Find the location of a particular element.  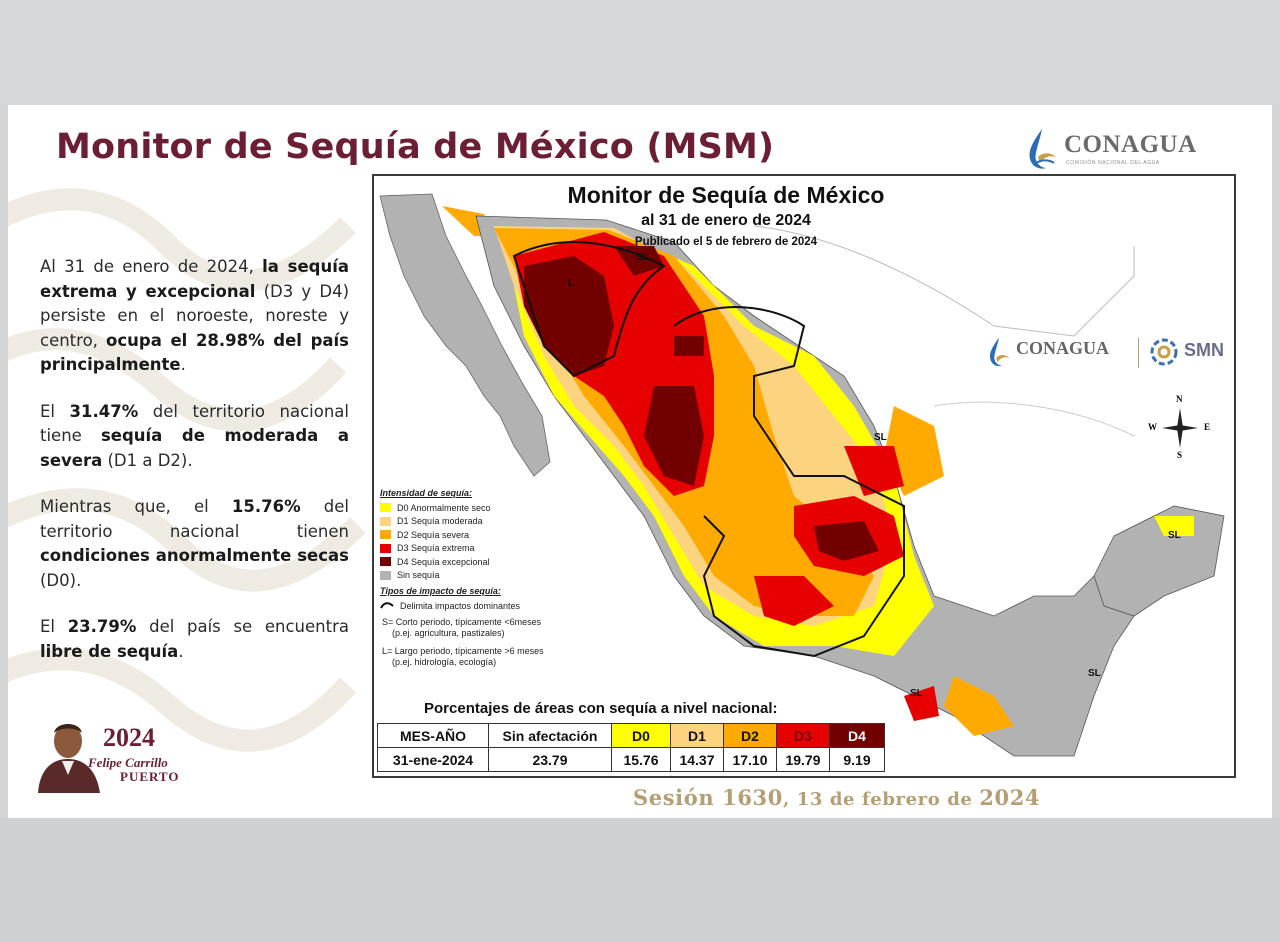

smn-swirl-icon is located at coordinates (1164, 352).